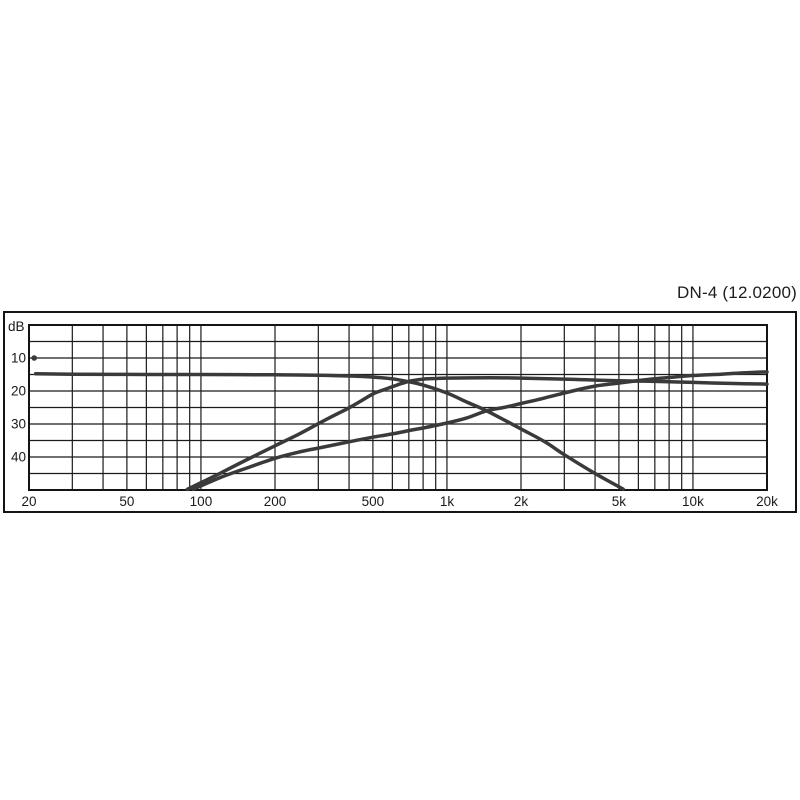 Image resolution: width=800 pixels, height=800 pixels. What do you see at coordinates (201, 501) in the screenshot?
I see `x-tick-label: 100` at bounding box center [201, 501].